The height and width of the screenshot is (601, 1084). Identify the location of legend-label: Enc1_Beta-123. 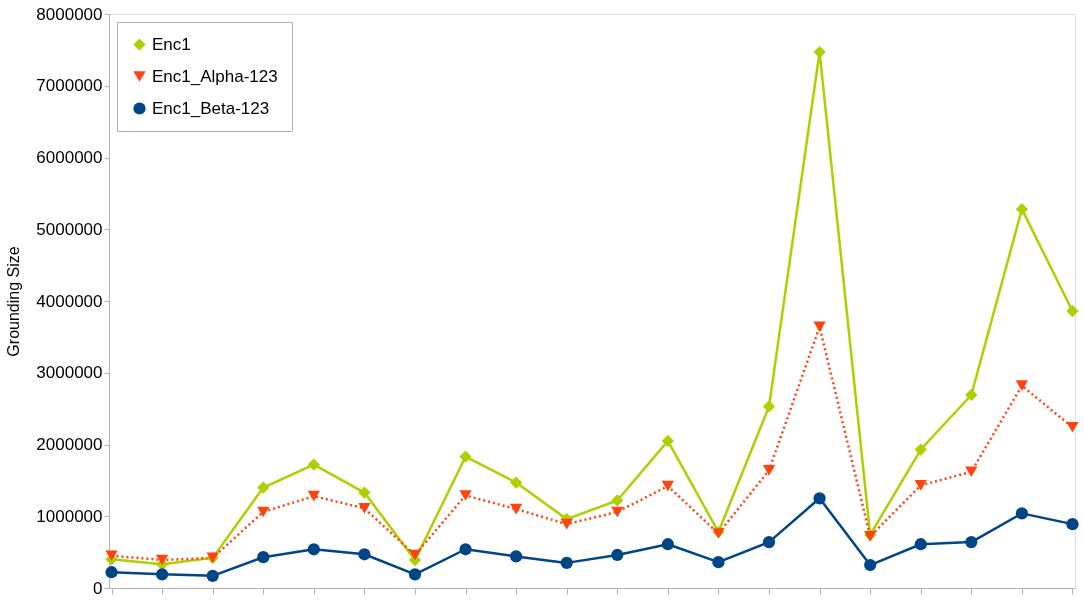
(211, 108).